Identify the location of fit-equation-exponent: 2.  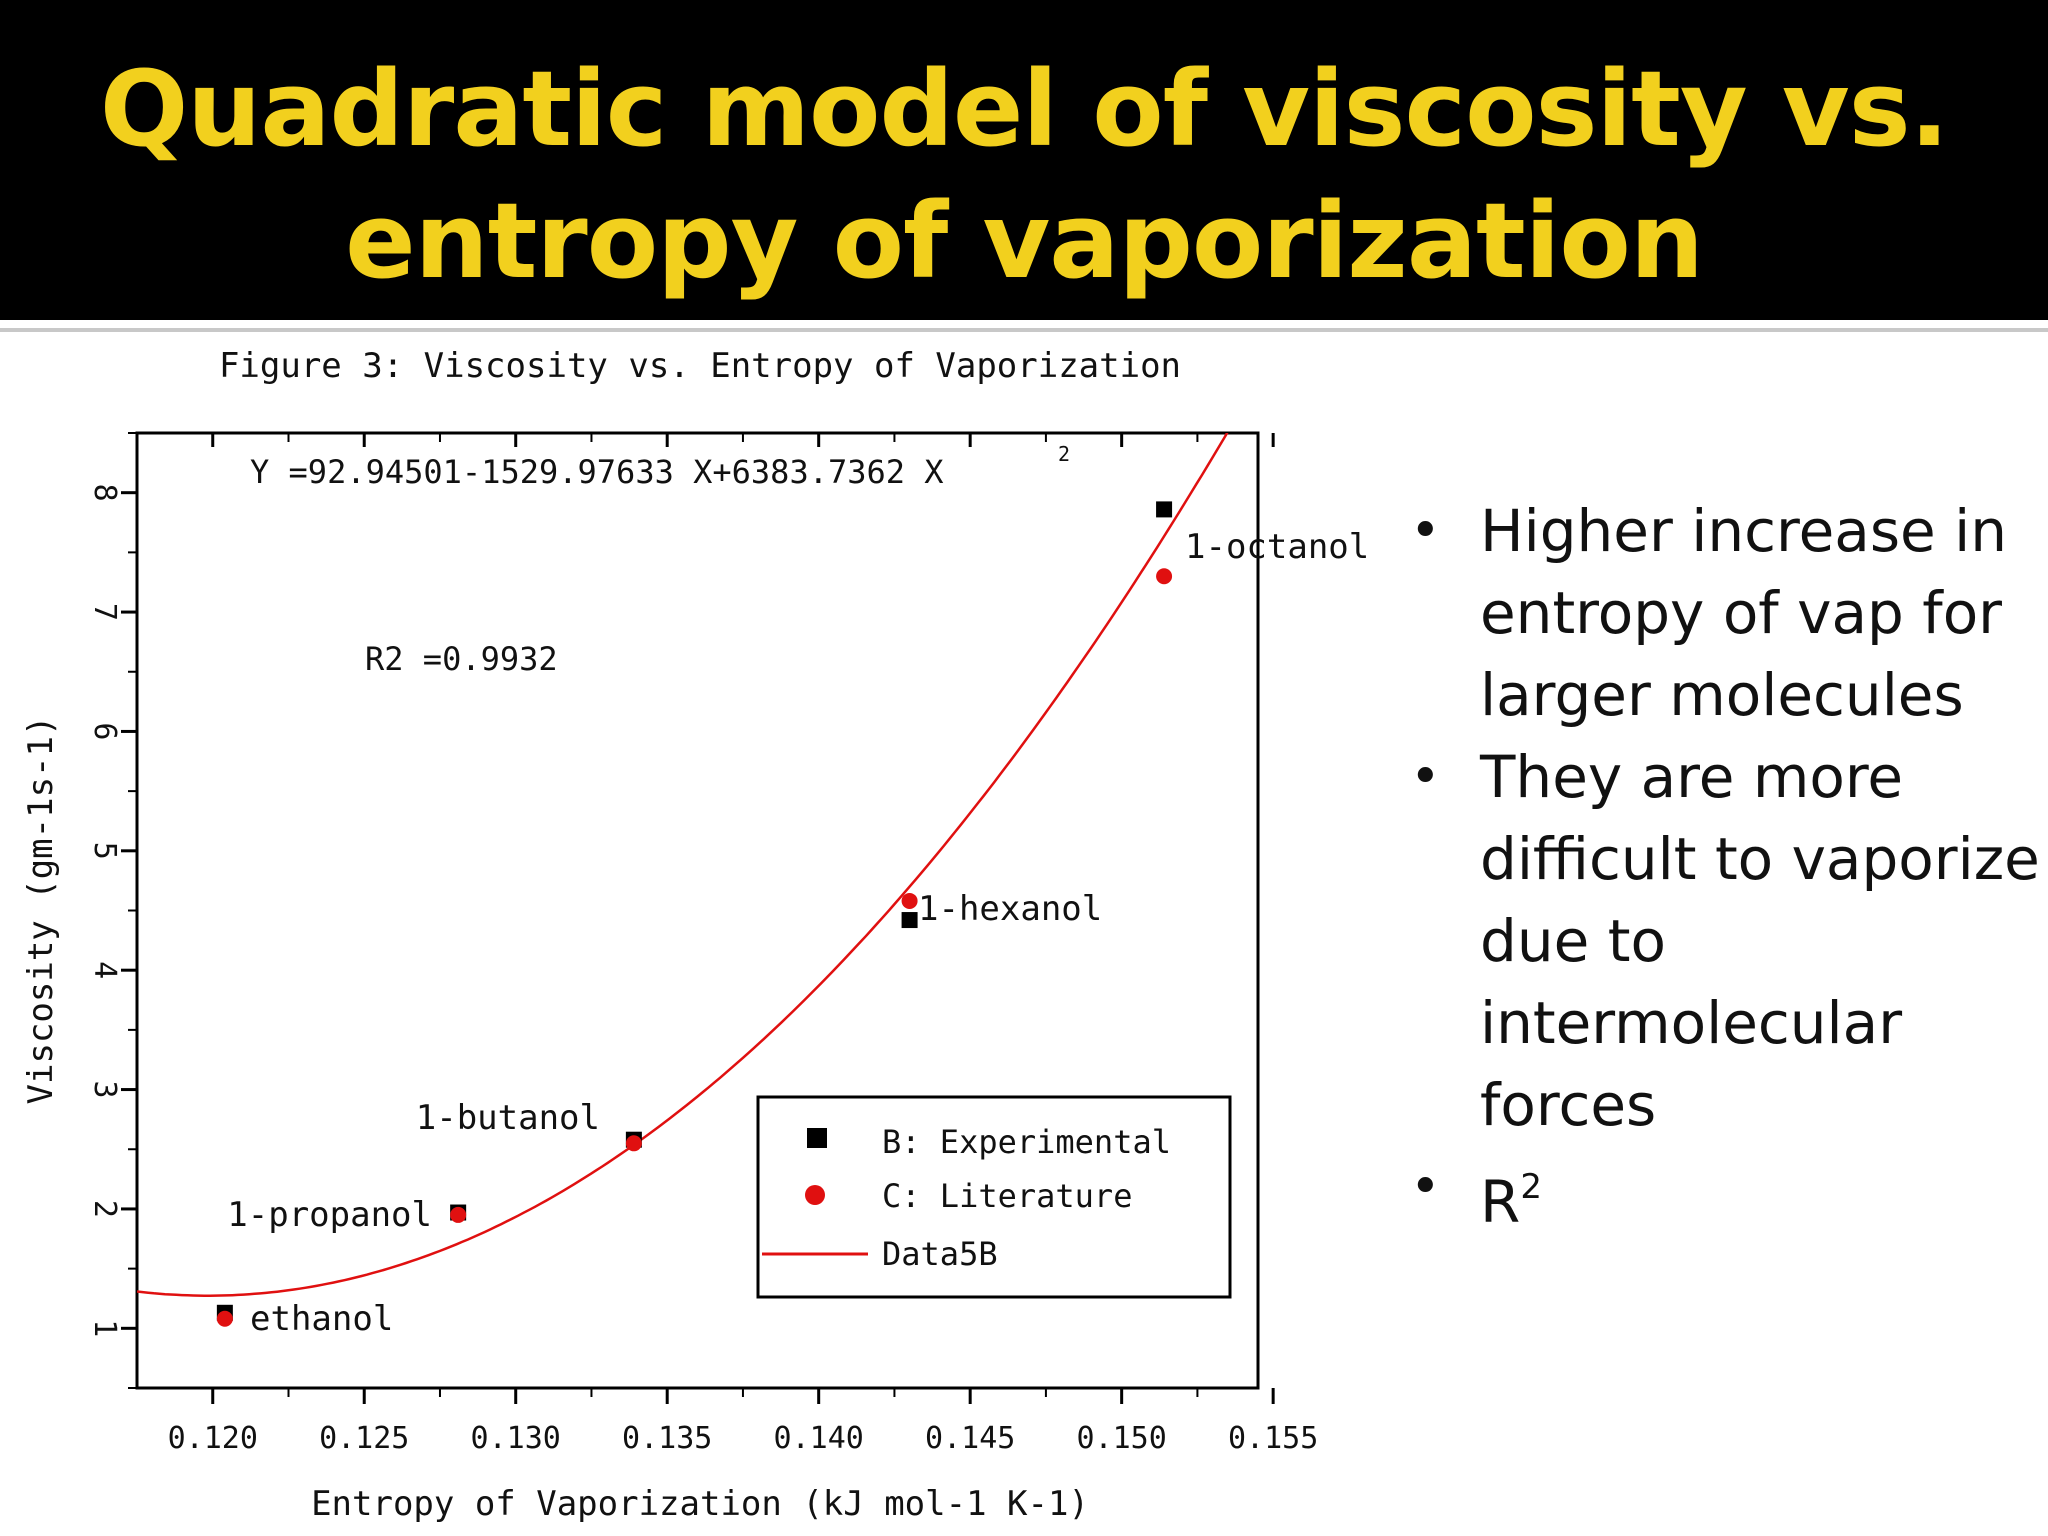
(1064, 454).